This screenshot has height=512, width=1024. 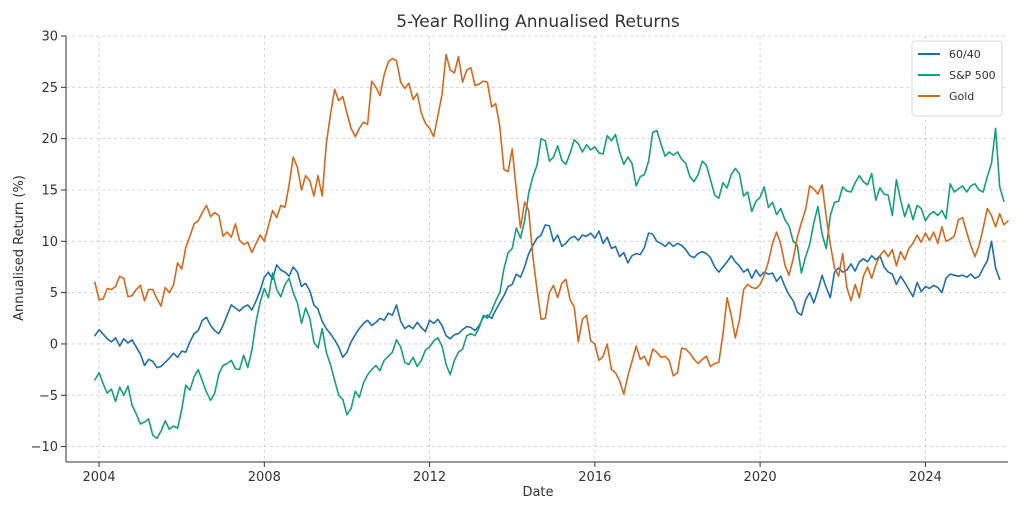 What do you see at coordinates (19, 248) in the screenshot?
I see `y-axis-label: Annualised Return (%)` at bounding box center [19, 248].